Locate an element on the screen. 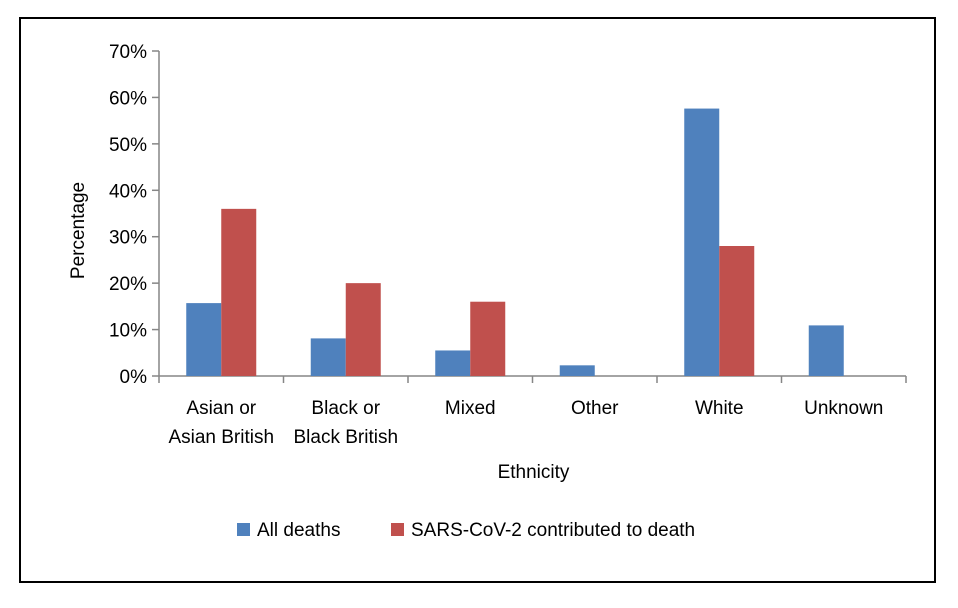 The height and width of the screenshot is (608, 958). x-category-label-line: Unknown is located at coordinates (843, 408).